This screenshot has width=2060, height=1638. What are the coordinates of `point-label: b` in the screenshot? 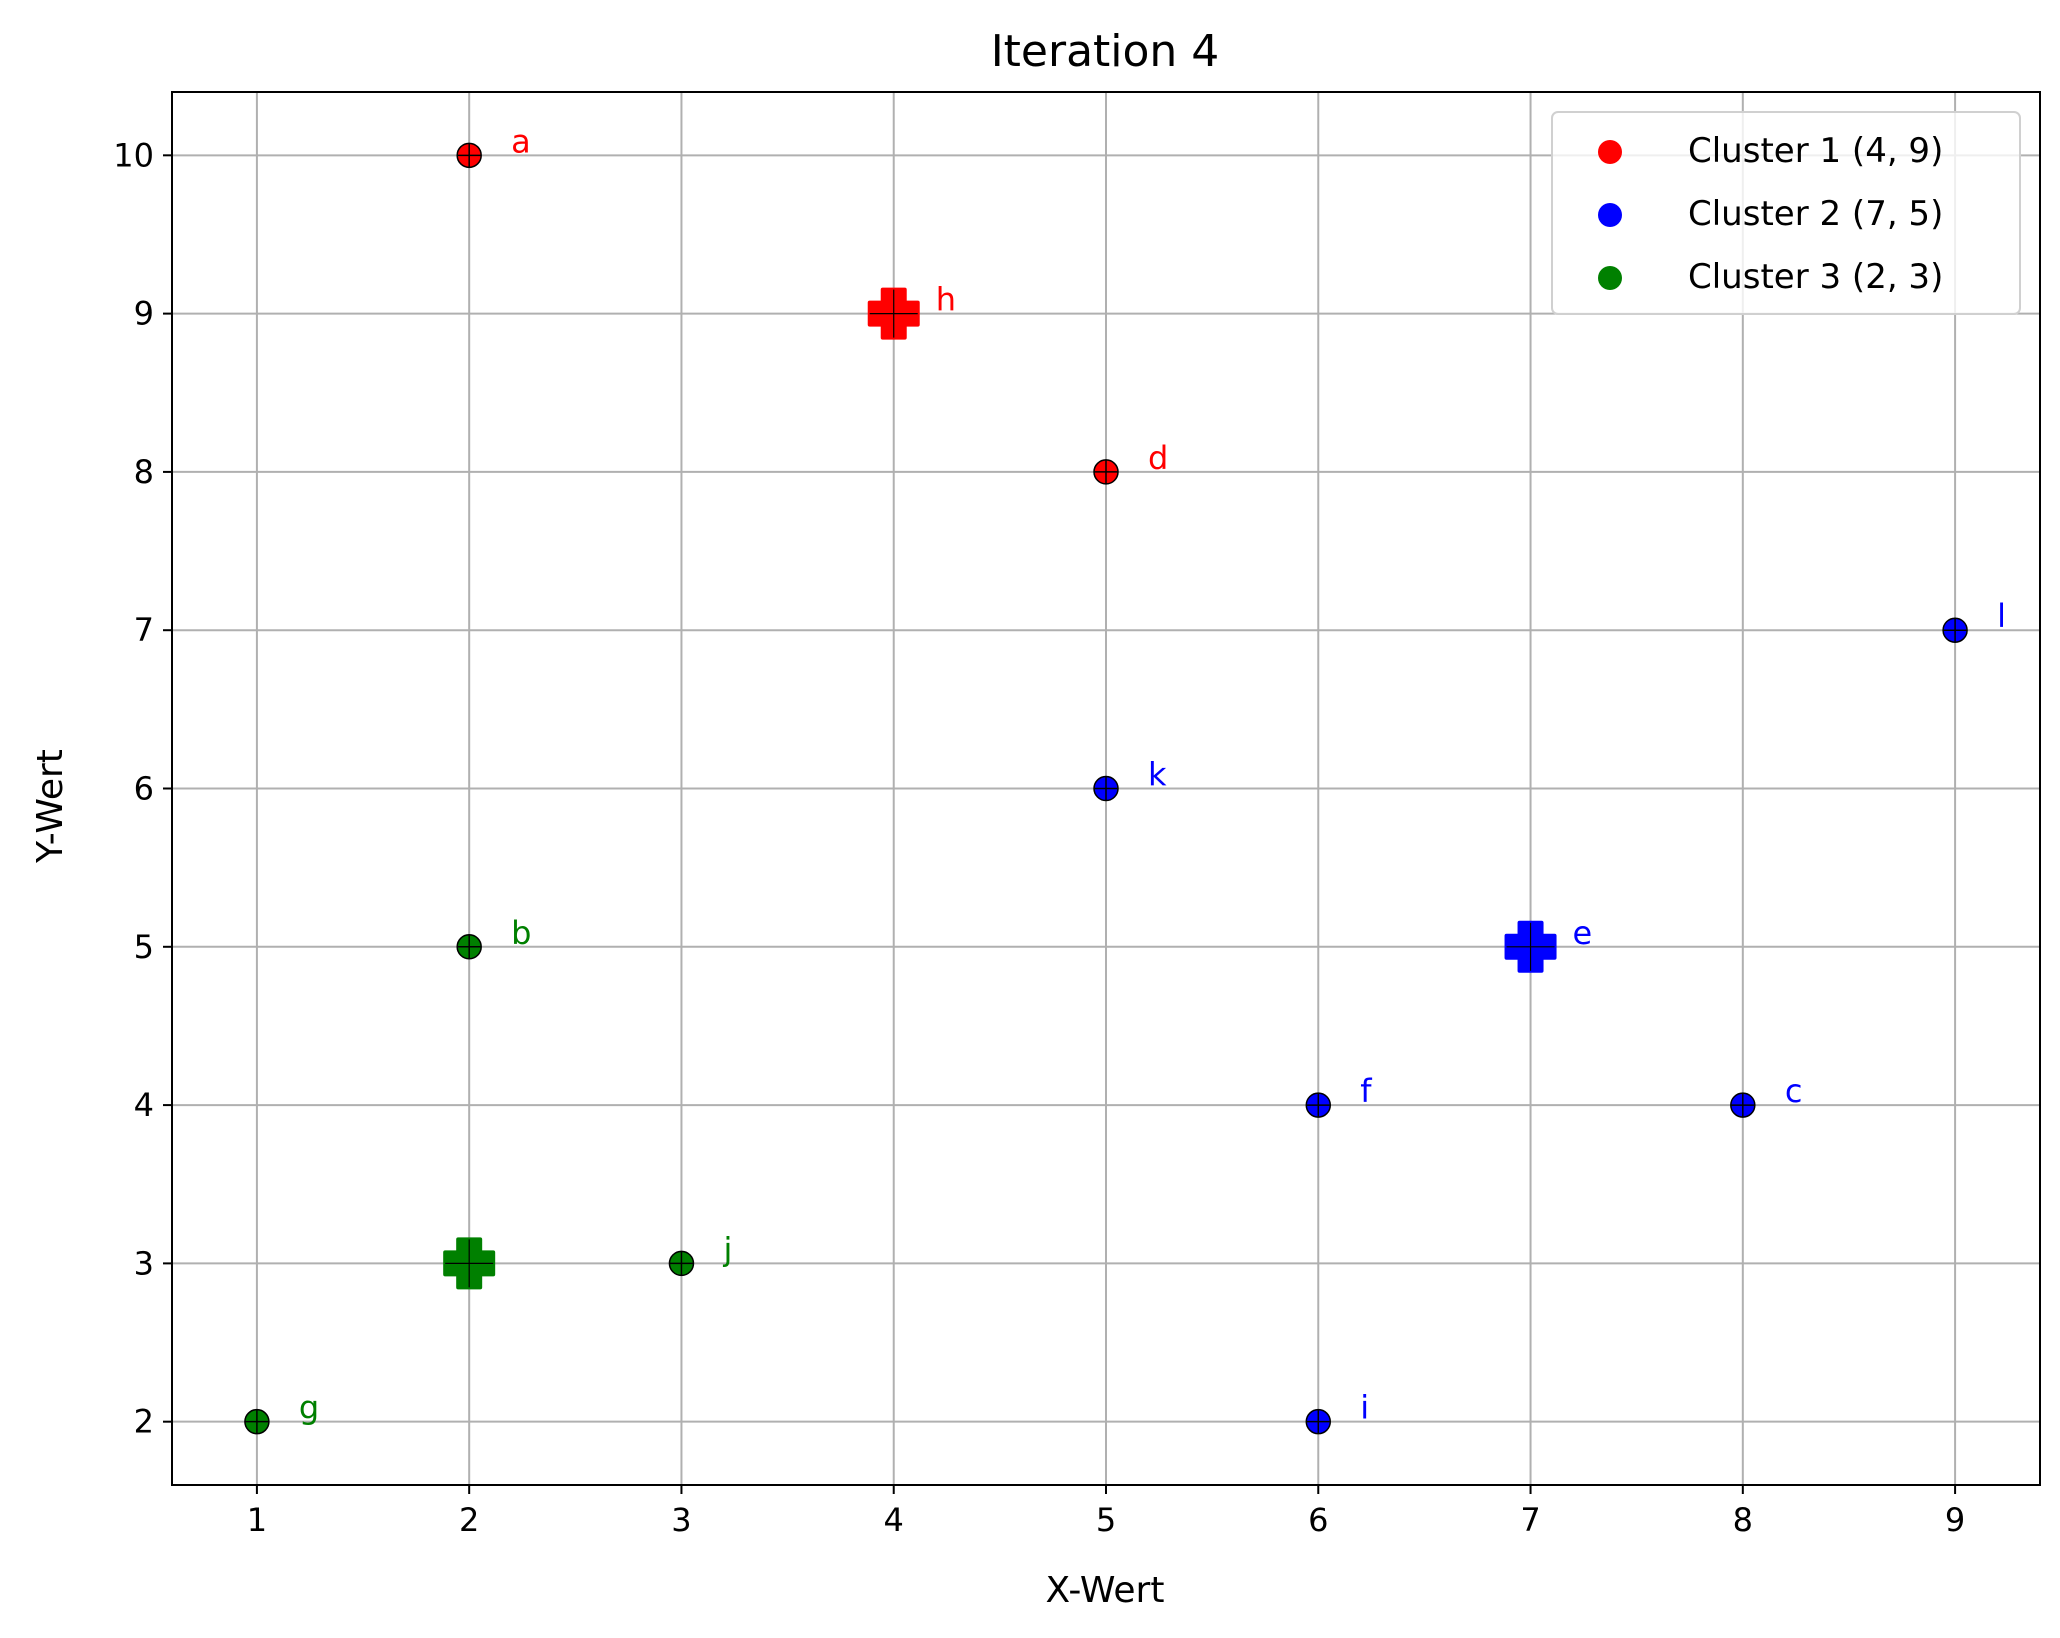 It's located at (521, 933).